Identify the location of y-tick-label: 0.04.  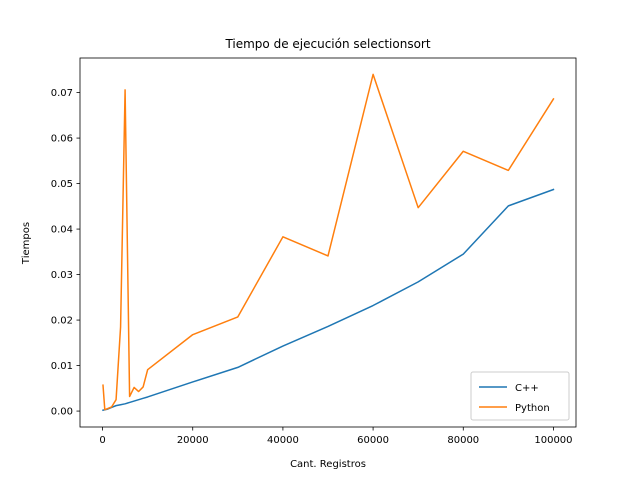
(62, 230).